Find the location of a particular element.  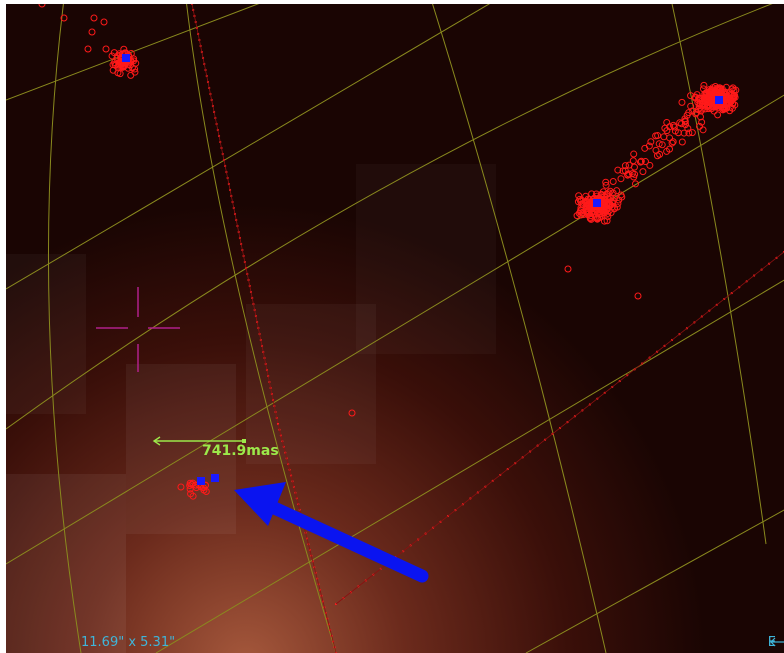

distance-measure is located at coordinates (199, 441).